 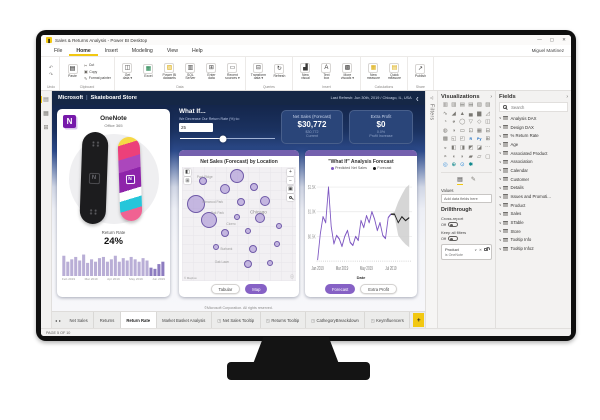 What do you see at coordinates (113, 203) in the screenshot?
I see `onenote-product-card: N OneNote Office 365 N` at bounding box center [113, 203].